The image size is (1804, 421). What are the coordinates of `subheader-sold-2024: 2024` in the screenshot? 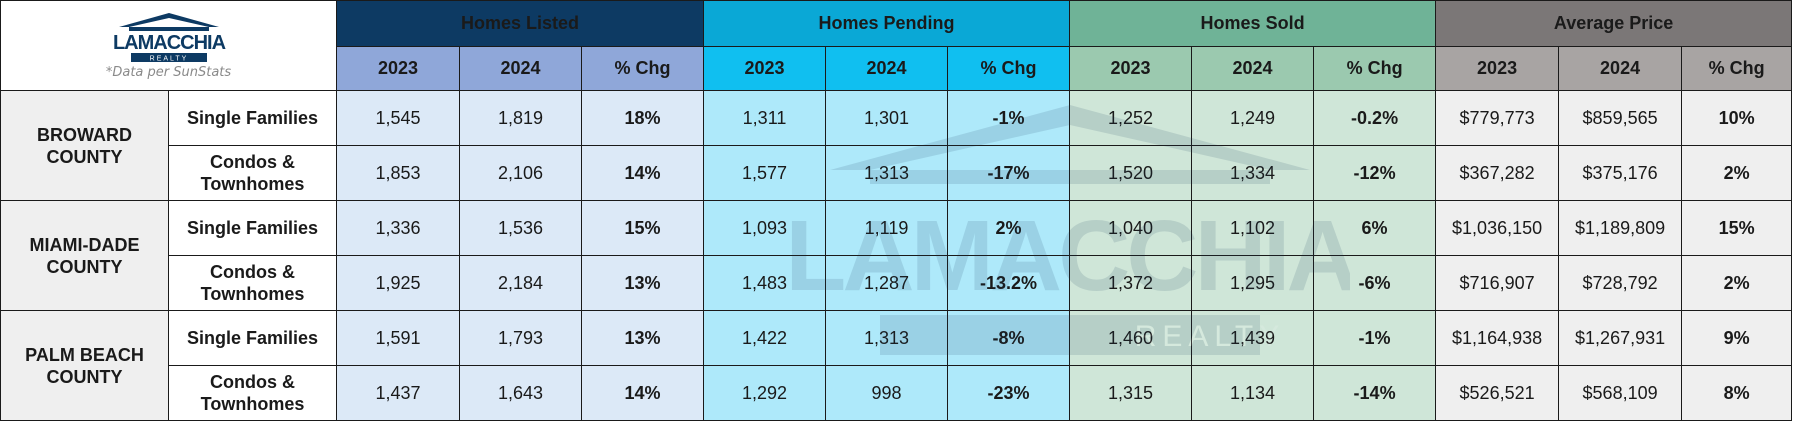 It's located at (1253, 68).